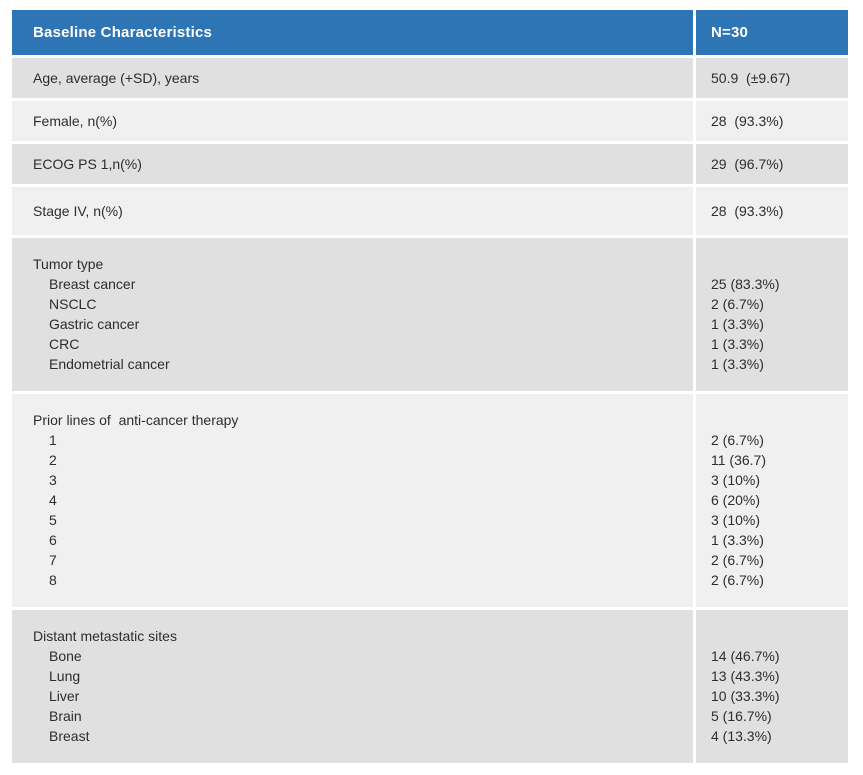  I want to click on group-item-label: Gastric cancer, so click(94, 324).